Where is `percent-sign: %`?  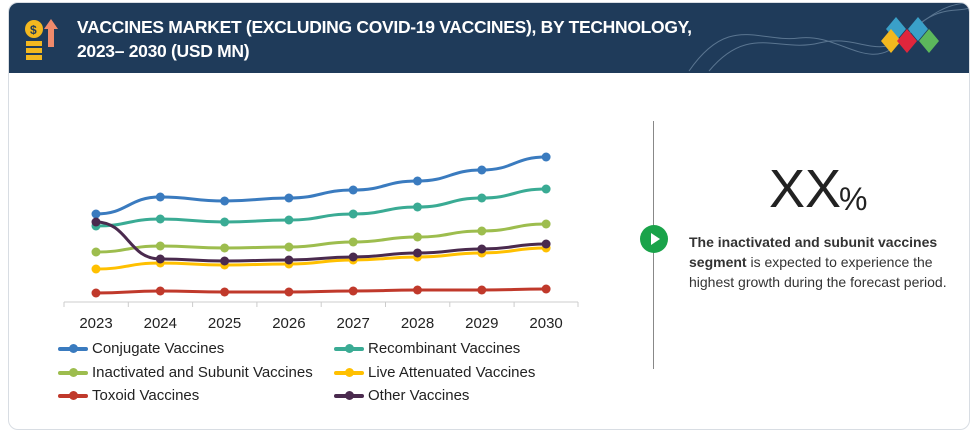
percent-sign: % is located at coordinates (853, 199).